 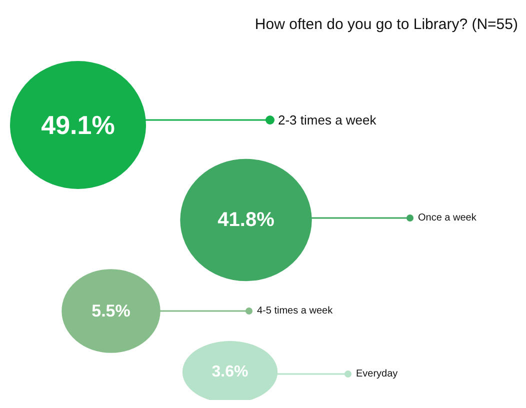 I want to click on text: How often do you go to Library? (N=55), so click(x=386, y=24).